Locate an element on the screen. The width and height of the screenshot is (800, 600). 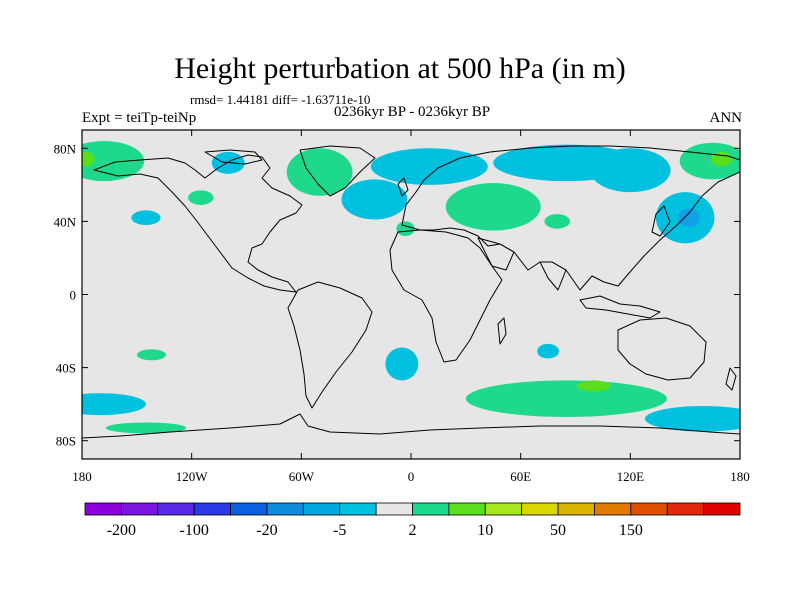
colorbar-label: 2 is located at coordinates (413, 530).